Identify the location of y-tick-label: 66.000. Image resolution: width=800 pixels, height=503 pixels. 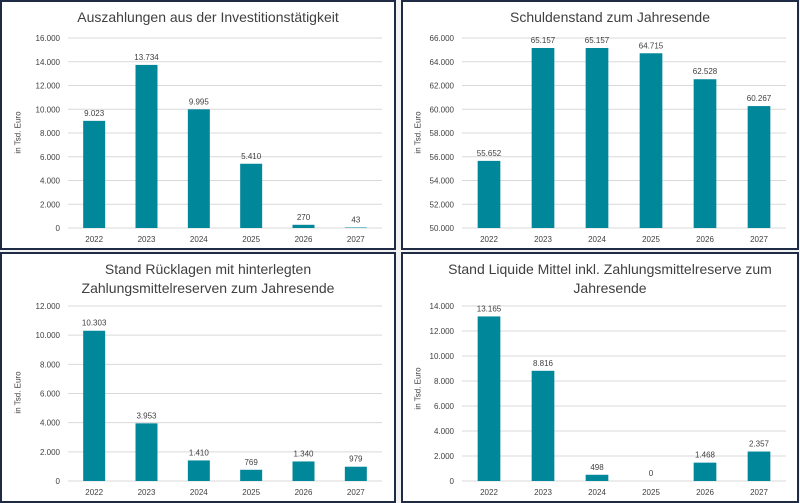
(442, 38).